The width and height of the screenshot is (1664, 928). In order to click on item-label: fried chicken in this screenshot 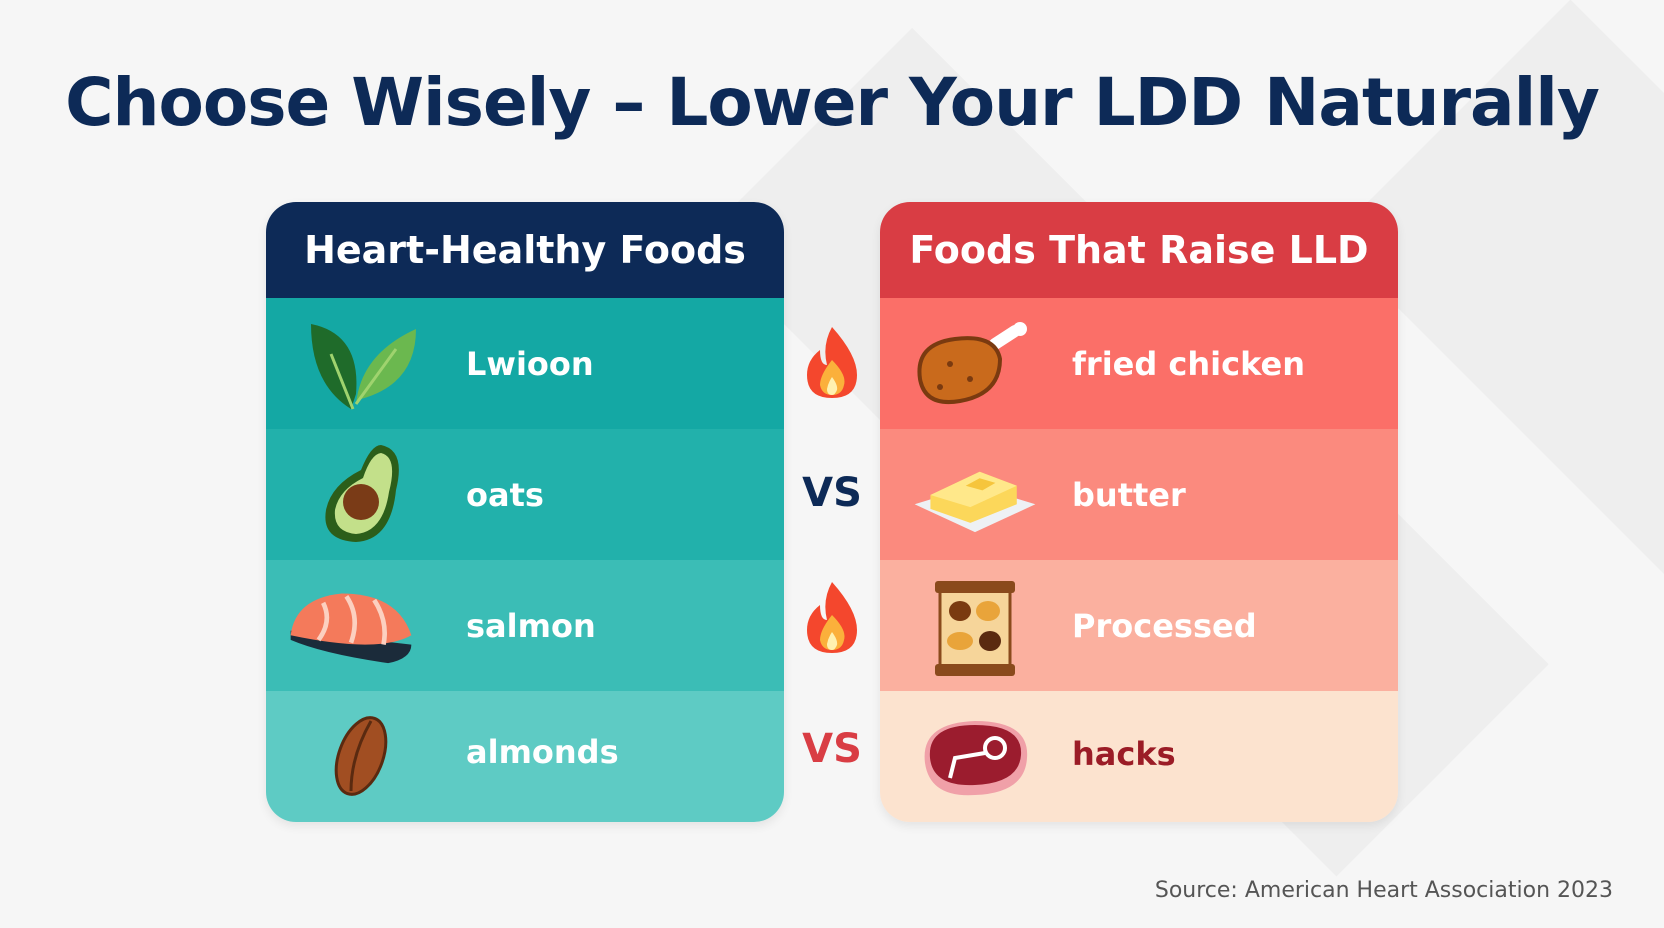, I will do `click(1189, 363)`.